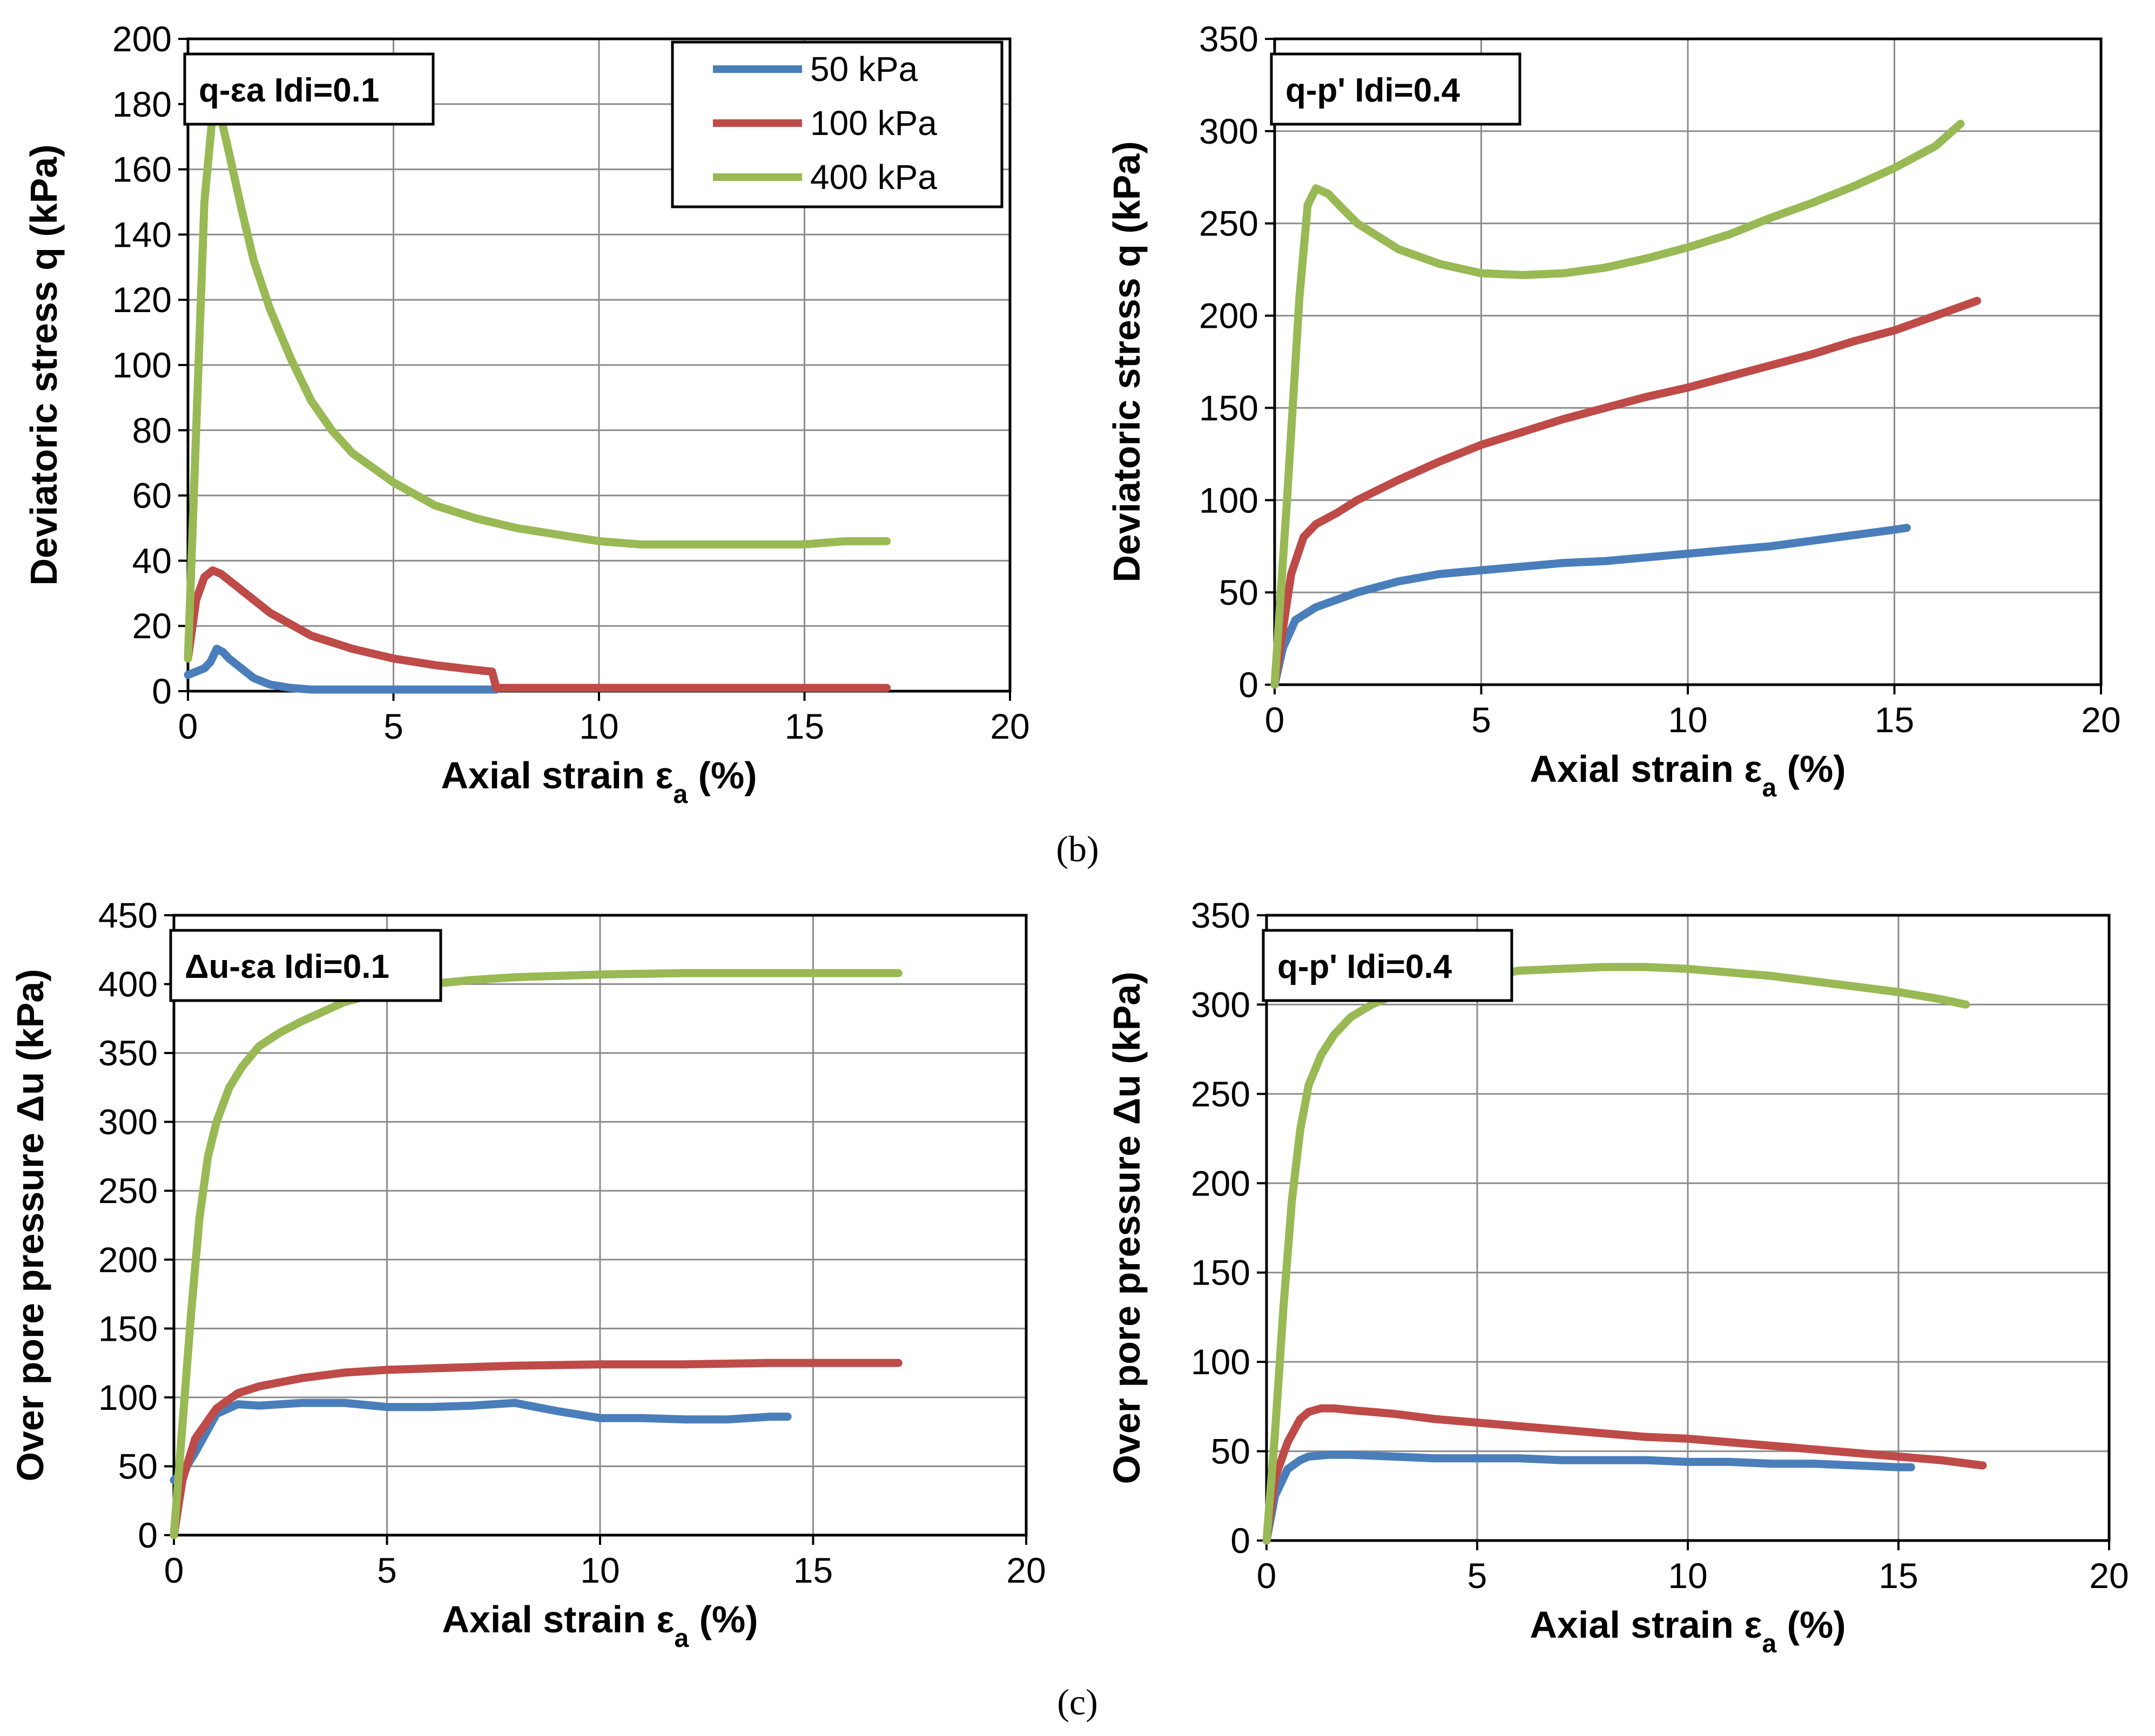 The height and width of the screenshot is (1736, 2155). I want to click on y-tick-label: 80, so click(152, 430).